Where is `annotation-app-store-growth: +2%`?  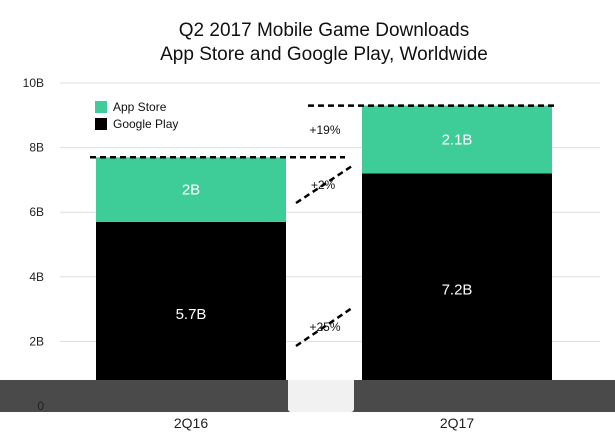
annotation-app-store-growth: +2% is located at coordinates (323, 185).